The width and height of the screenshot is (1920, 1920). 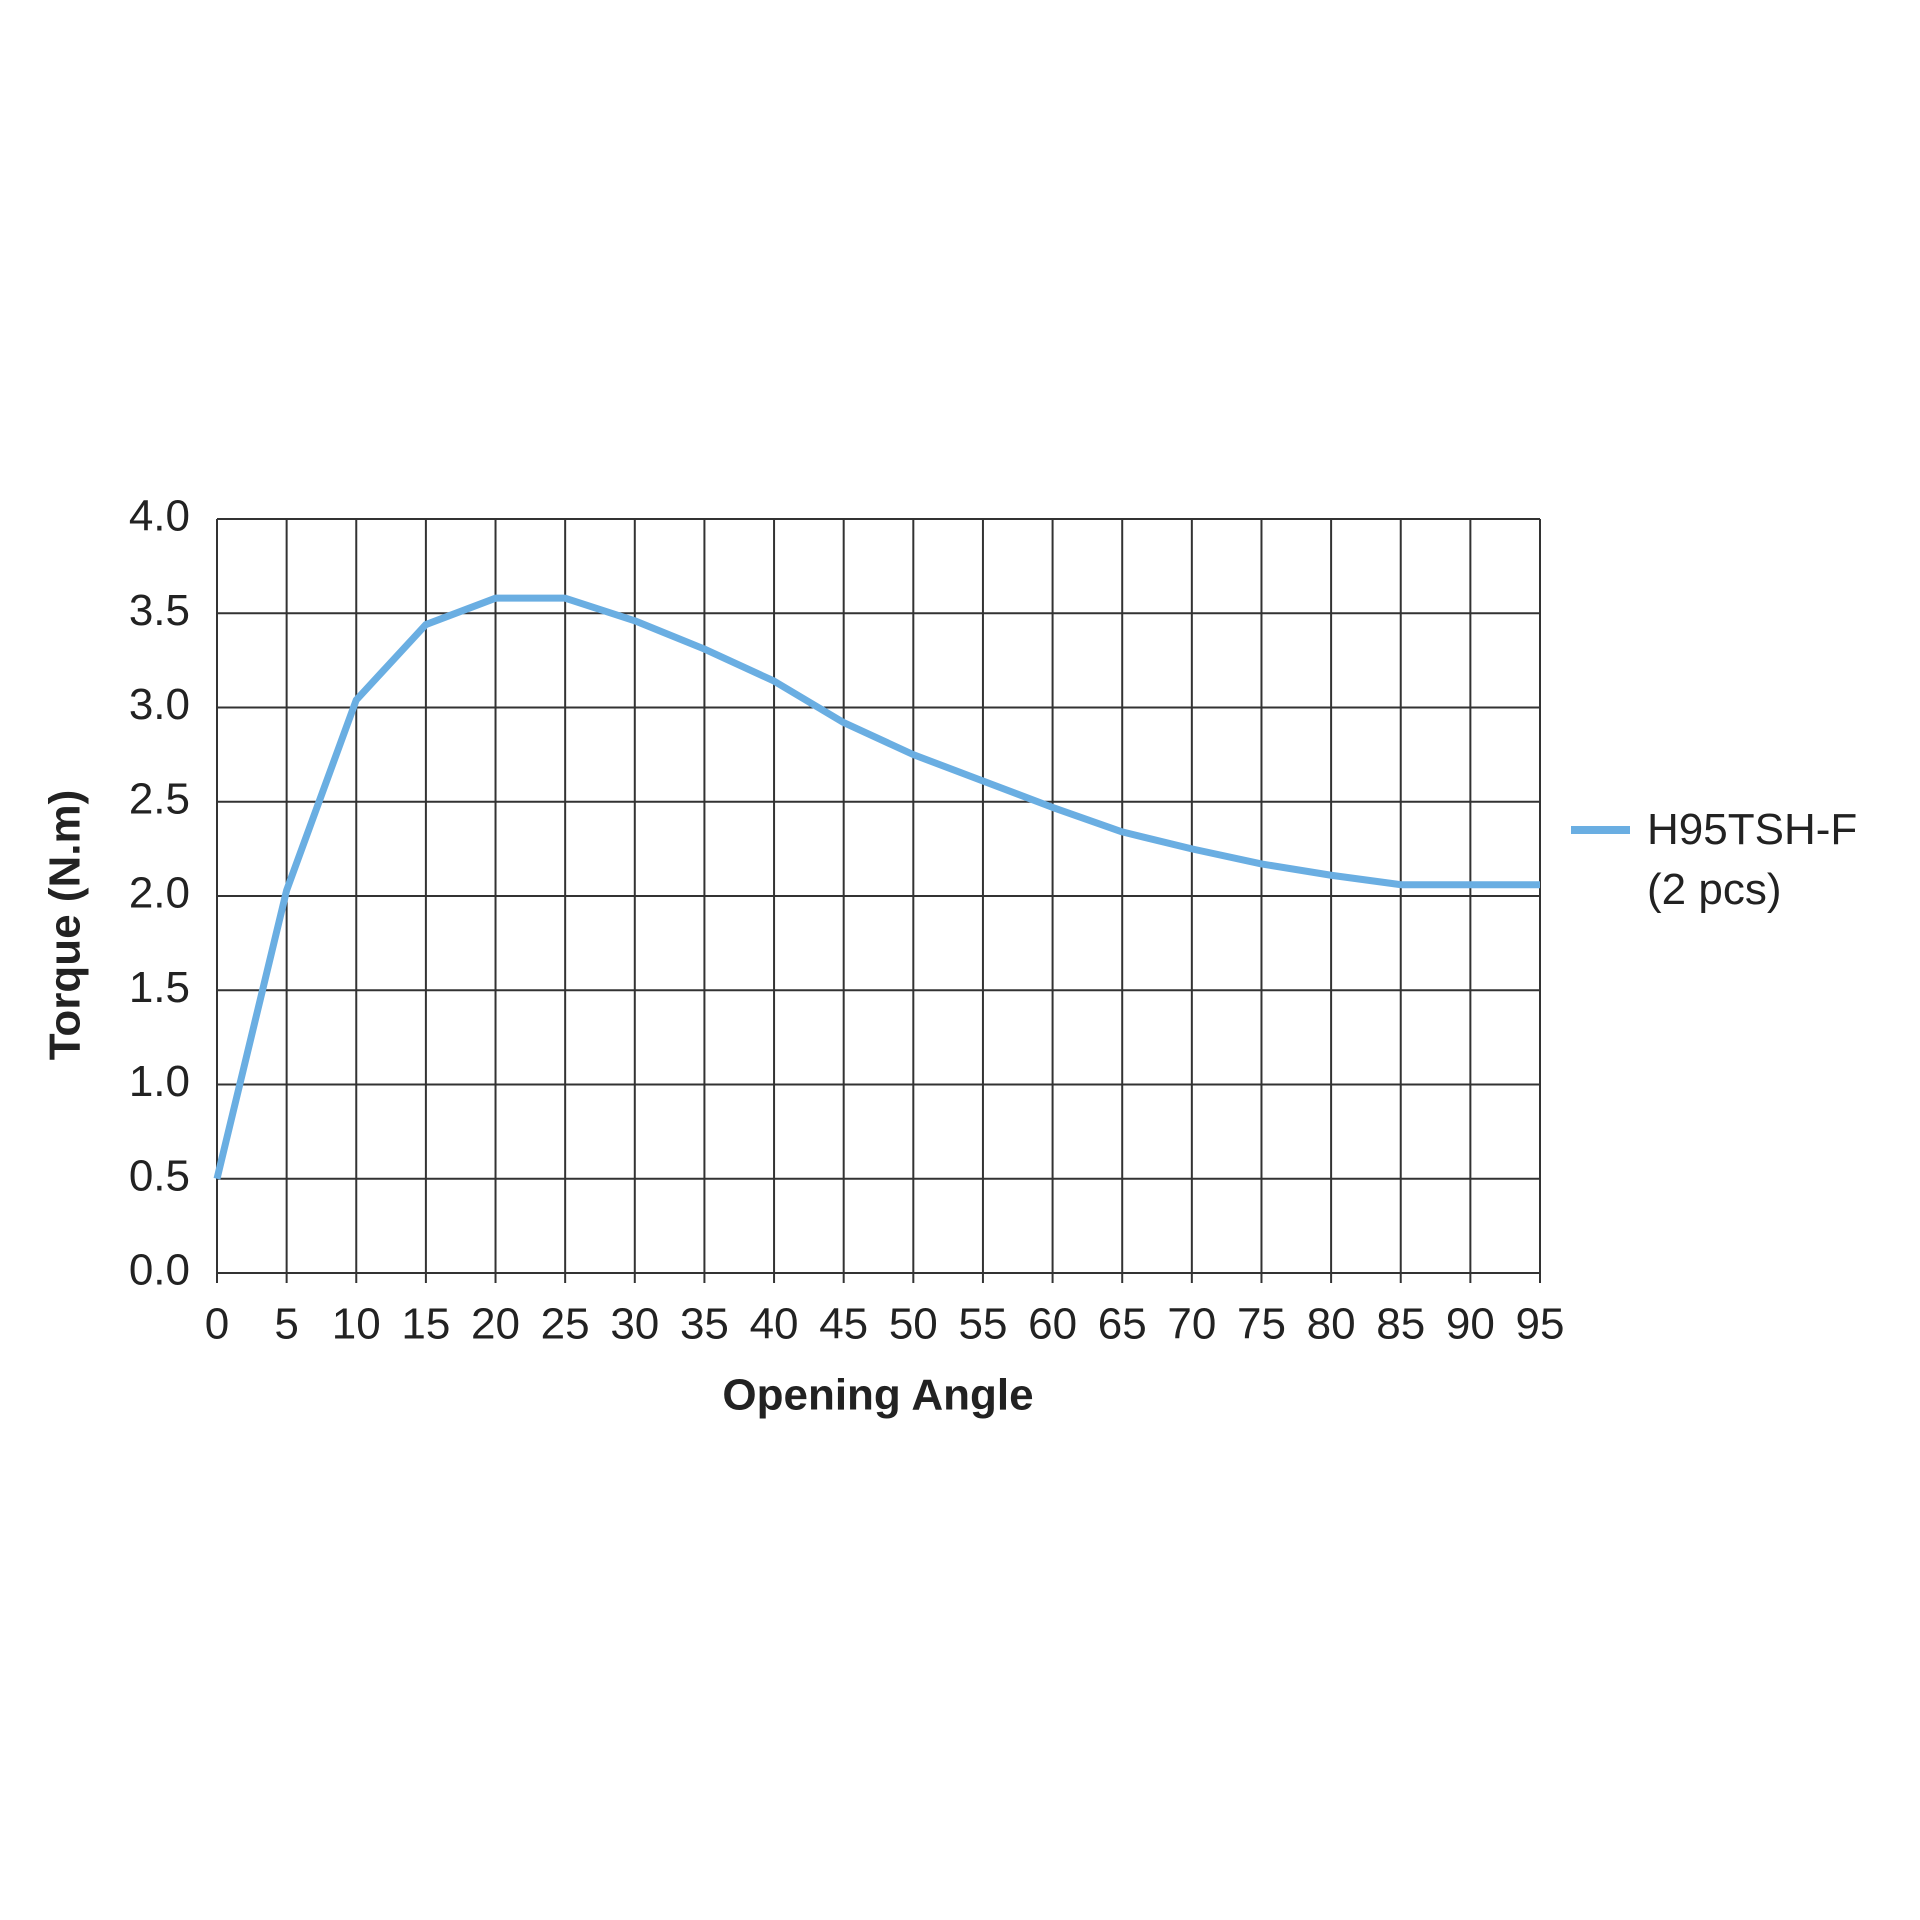 I want to click on x-tick-label: 80, so click(x=1331, y=1324).